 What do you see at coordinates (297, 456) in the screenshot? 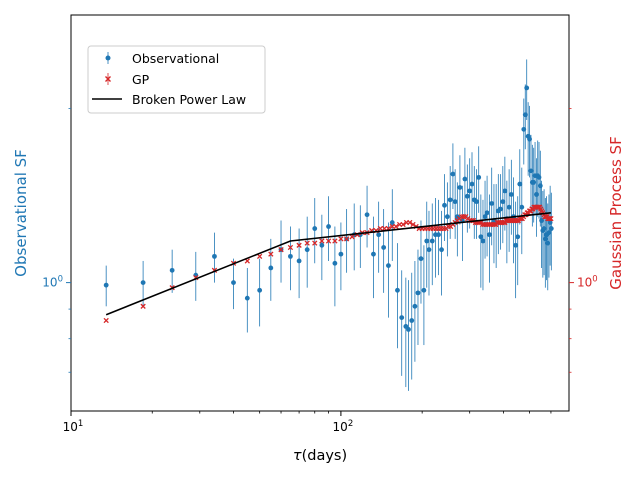
I see `x-axis-label-symbol: τ` at bounding box center [297, 456].